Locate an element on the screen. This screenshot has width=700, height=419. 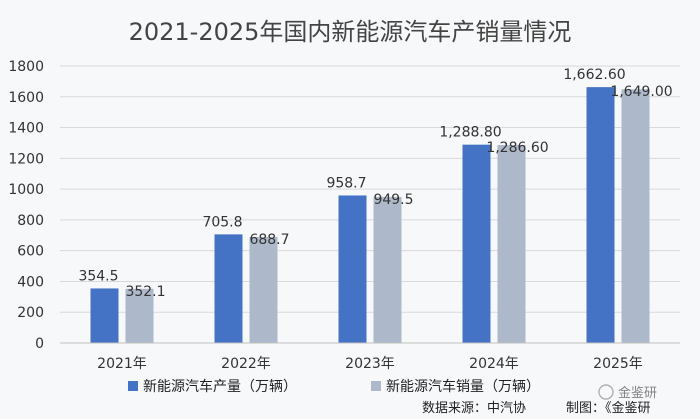
y-tick-label: 1800 is located at coordinates (26, 67).